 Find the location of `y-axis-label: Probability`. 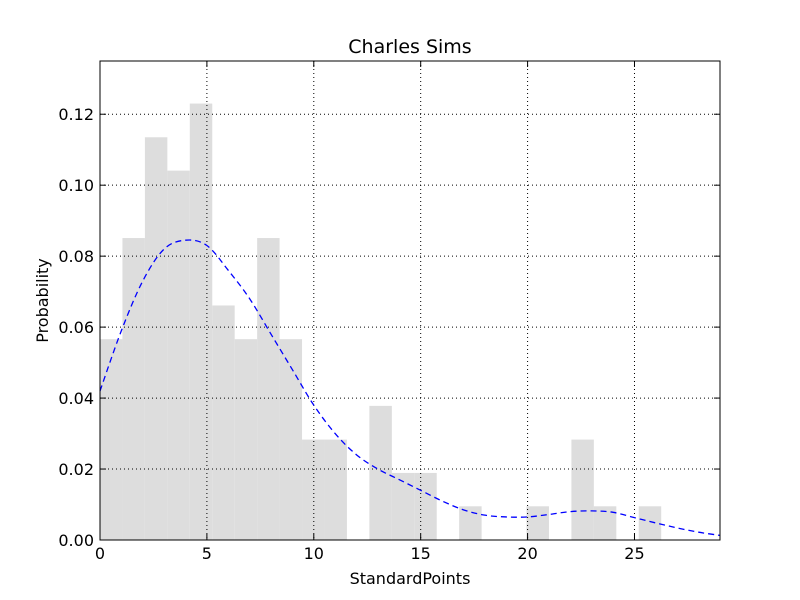

y-axis-label: Probability is located at coordinates (42, 300).